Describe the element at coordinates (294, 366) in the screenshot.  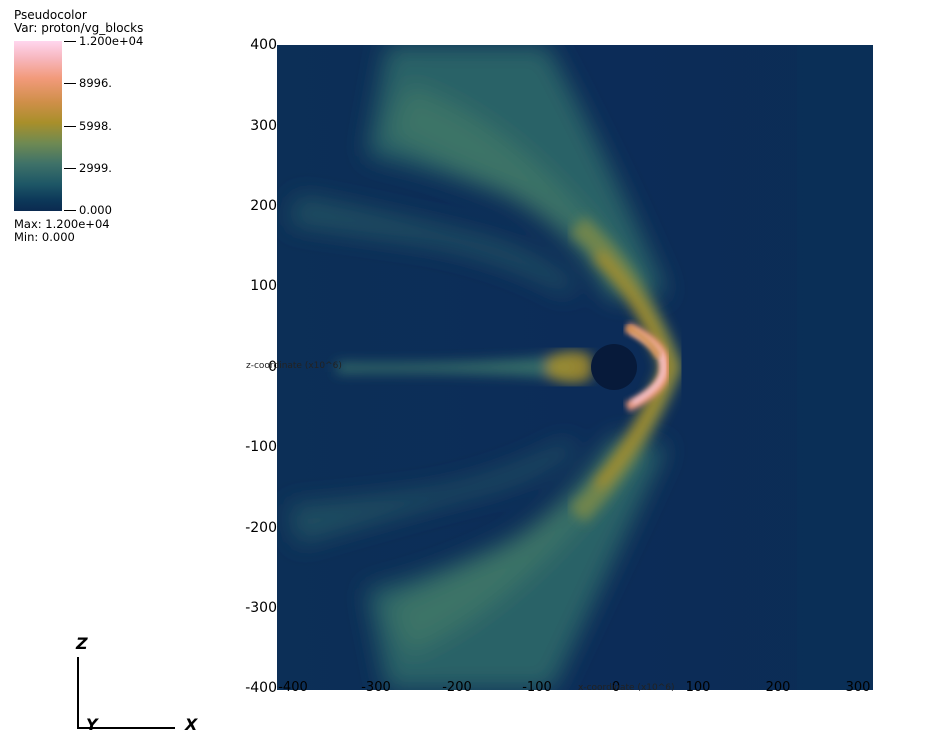
I see `y-axis-title: z-coordinate (x10^6)` at that location.